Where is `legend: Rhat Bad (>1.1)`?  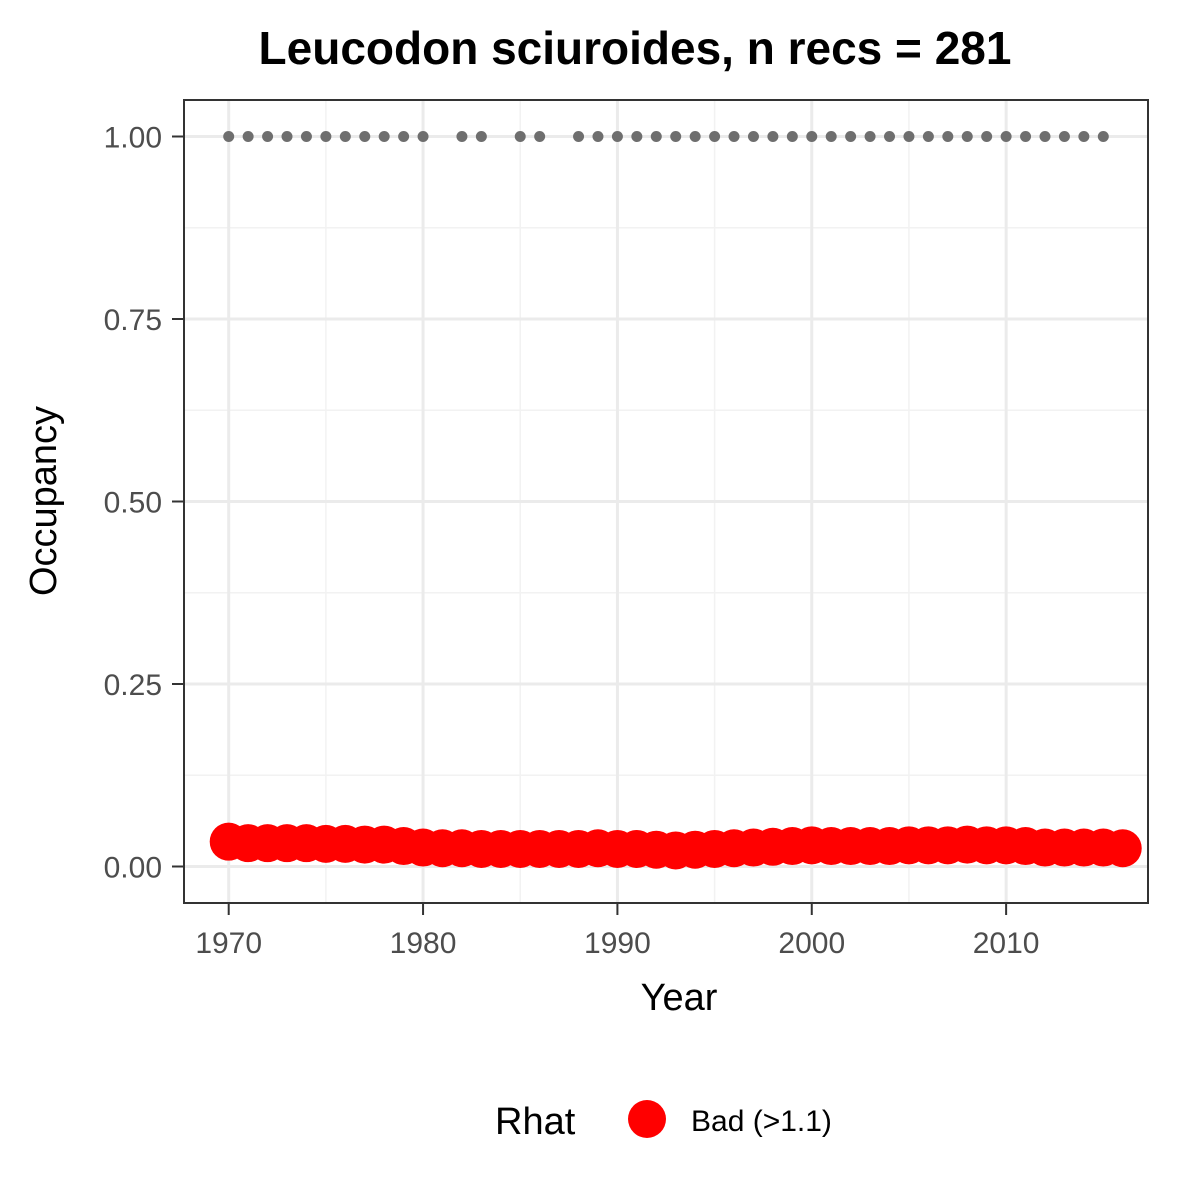
legend: Rhat Bad (>1.1) is located at coordinates (663, 1121).